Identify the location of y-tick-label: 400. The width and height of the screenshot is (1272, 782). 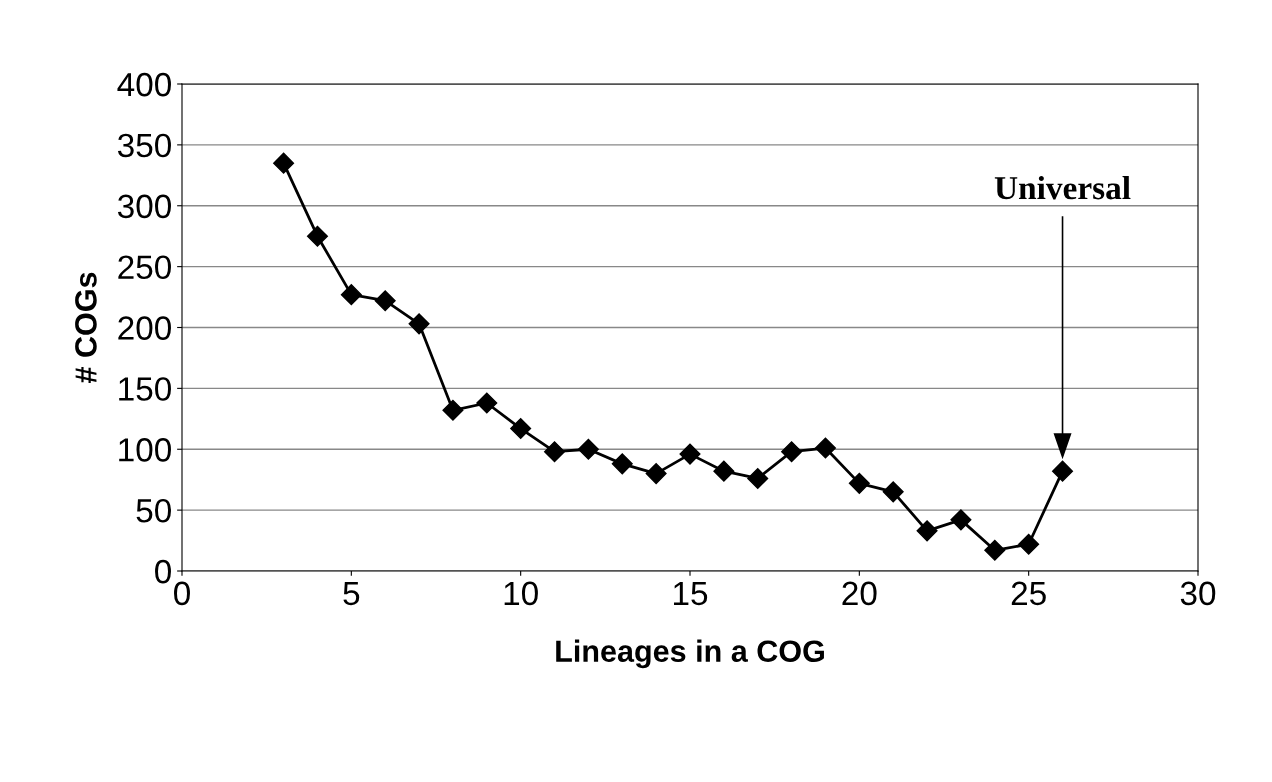
(144, 84).